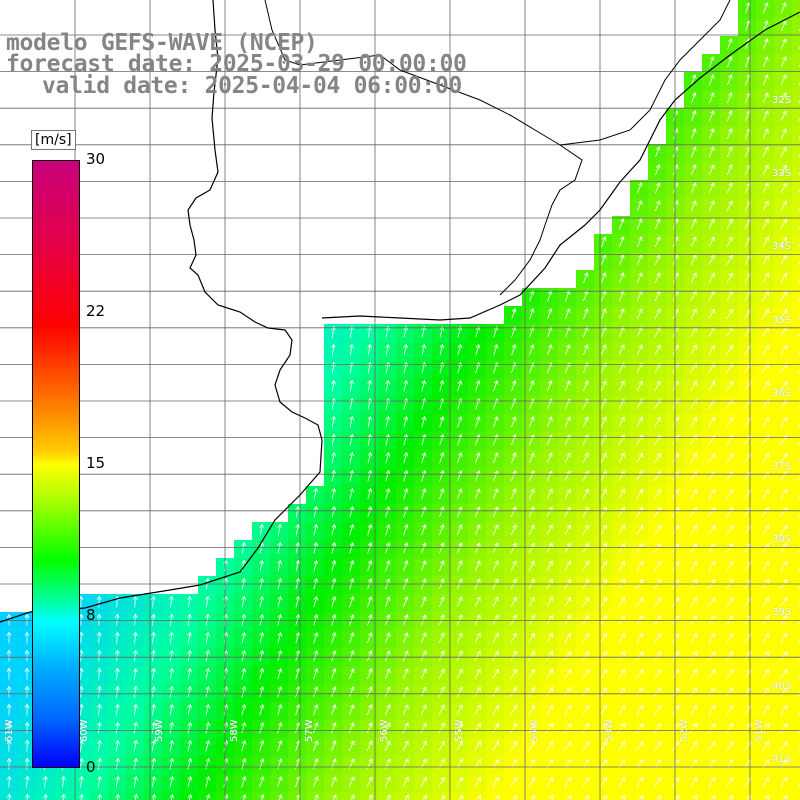 This screenshot has width=800, height=800. Describe the element at coordinates (782, 466) in the screenshot. I see `latitude-label: 37S` at that location.